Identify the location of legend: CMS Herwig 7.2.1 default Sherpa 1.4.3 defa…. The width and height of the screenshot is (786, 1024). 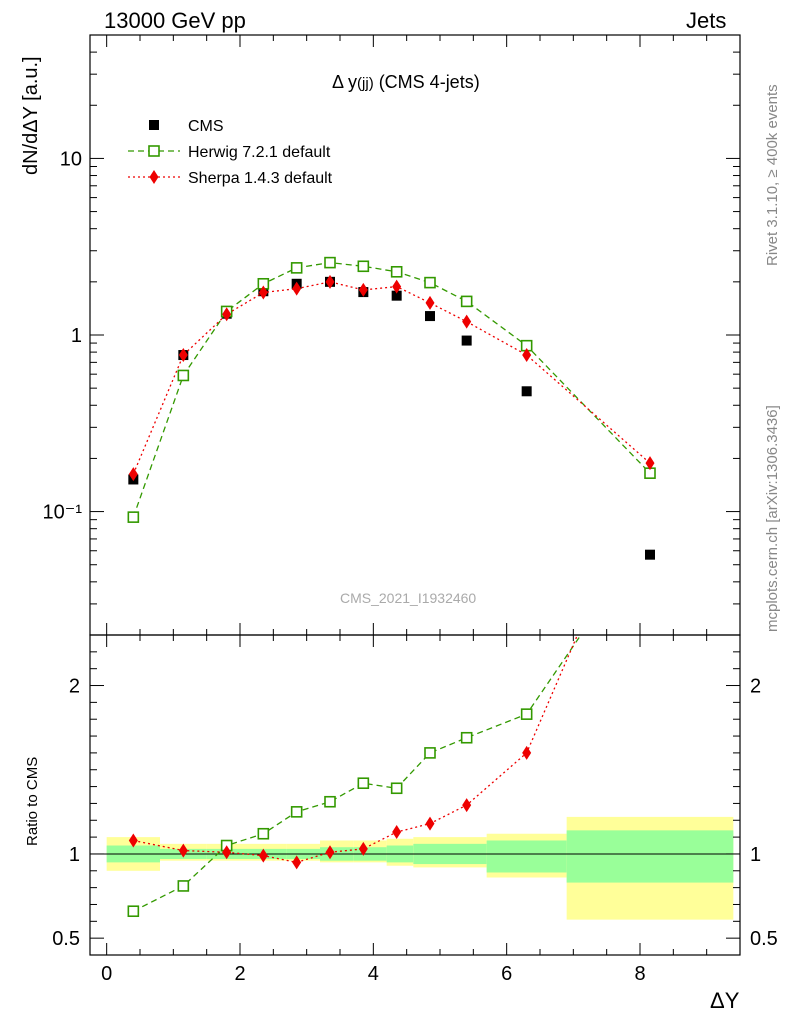
(230, 152).